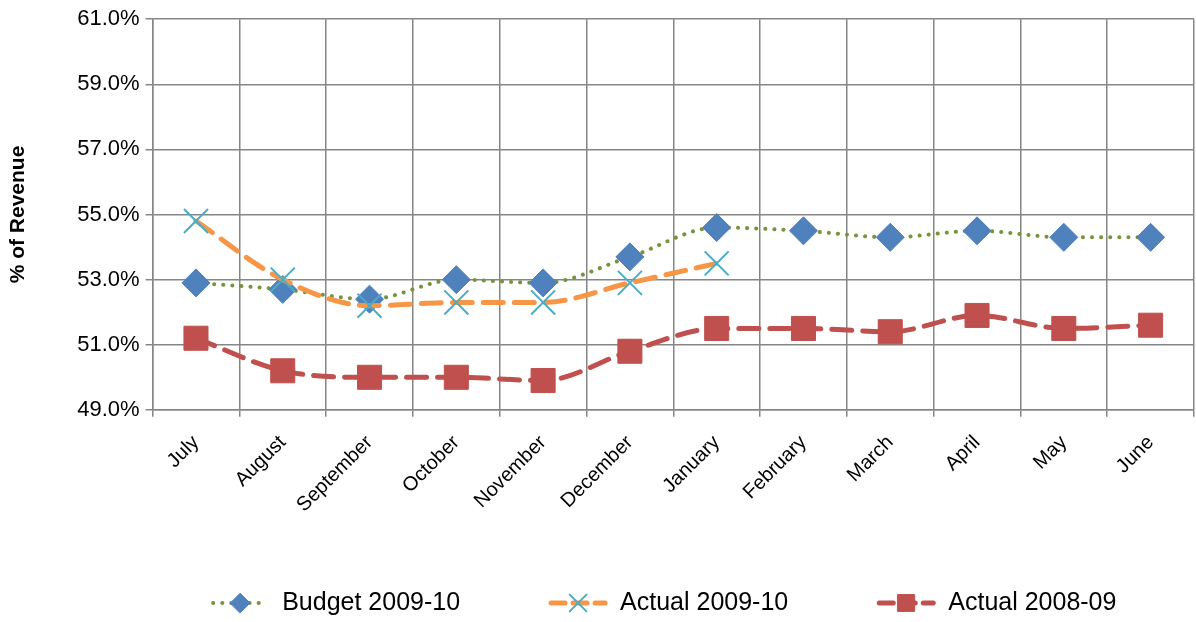  I want to click on y-tick-label: 57.0%, so click(108, 148).